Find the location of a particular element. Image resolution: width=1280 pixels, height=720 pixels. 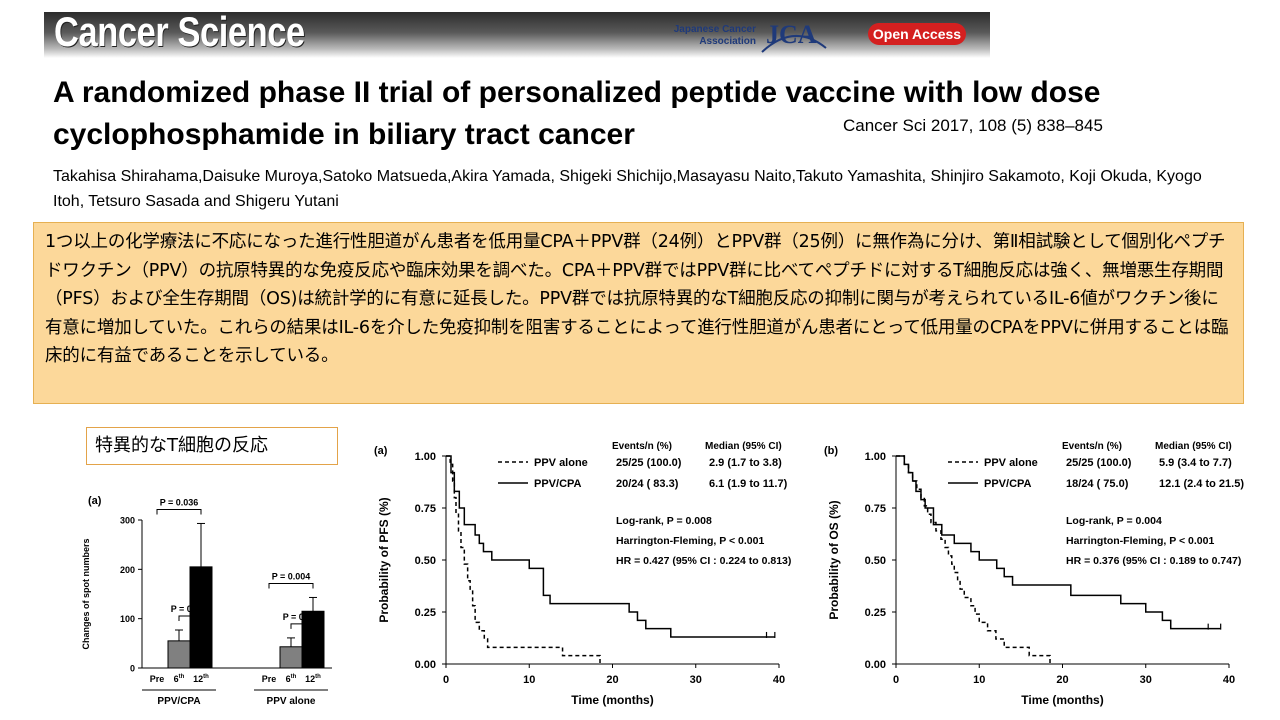

os-x-tick-label: 40 is located at coordinates (1229, 680).